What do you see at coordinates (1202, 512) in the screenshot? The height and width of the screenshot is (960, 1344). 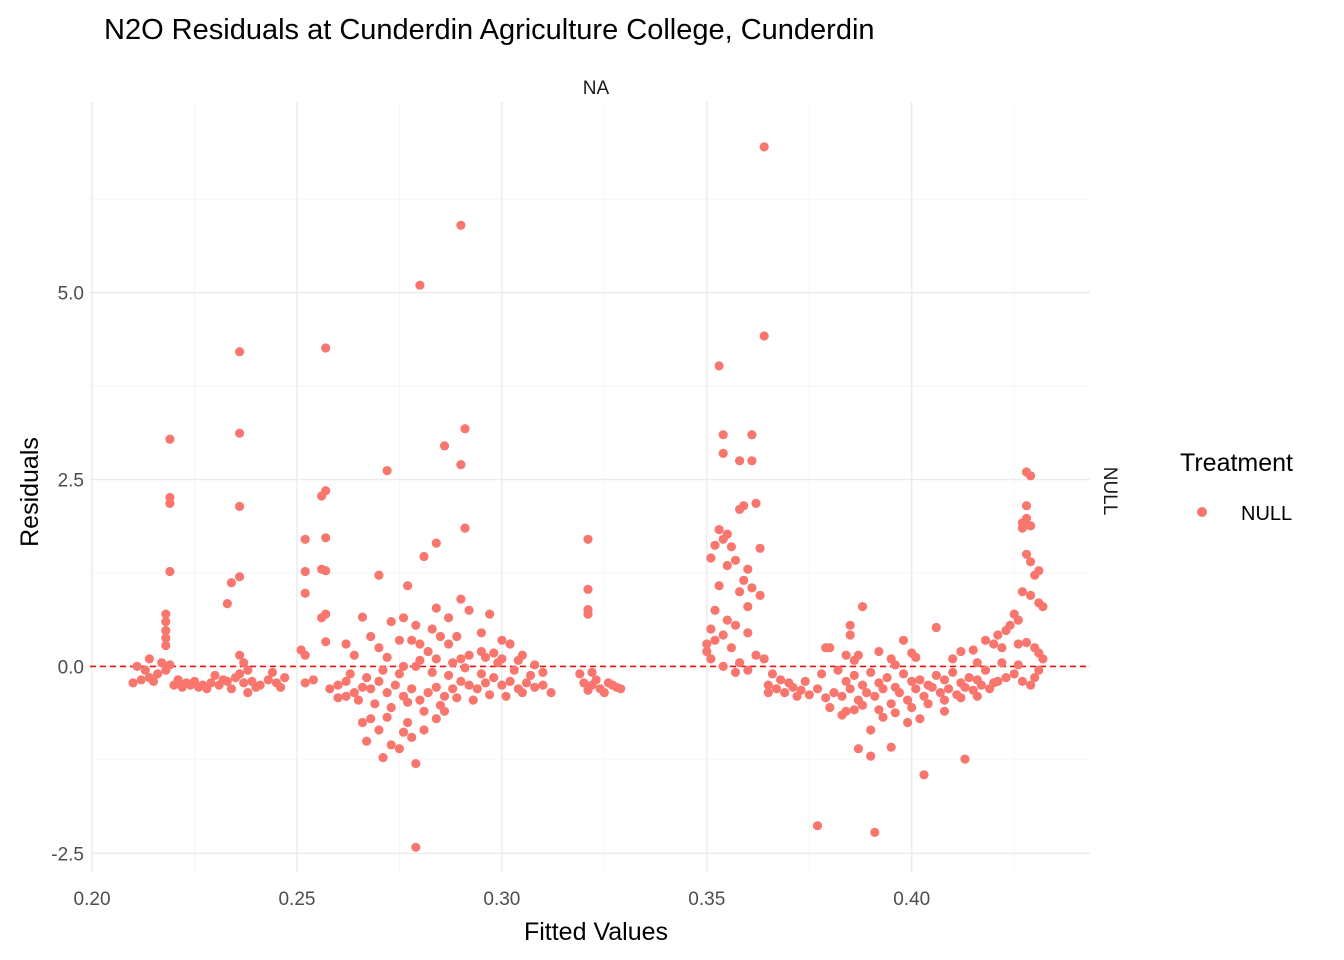 I see `legend-key-null` at bounding box center [1202, 512].